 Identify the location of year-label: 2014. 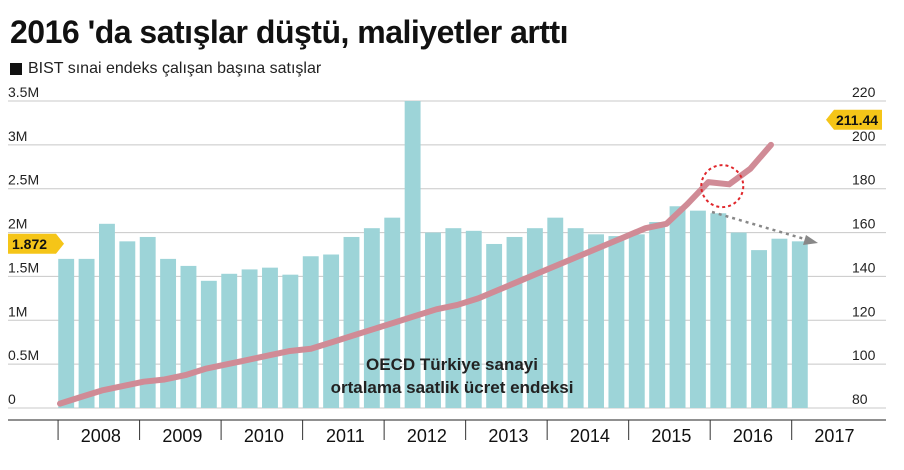
(590, 436).